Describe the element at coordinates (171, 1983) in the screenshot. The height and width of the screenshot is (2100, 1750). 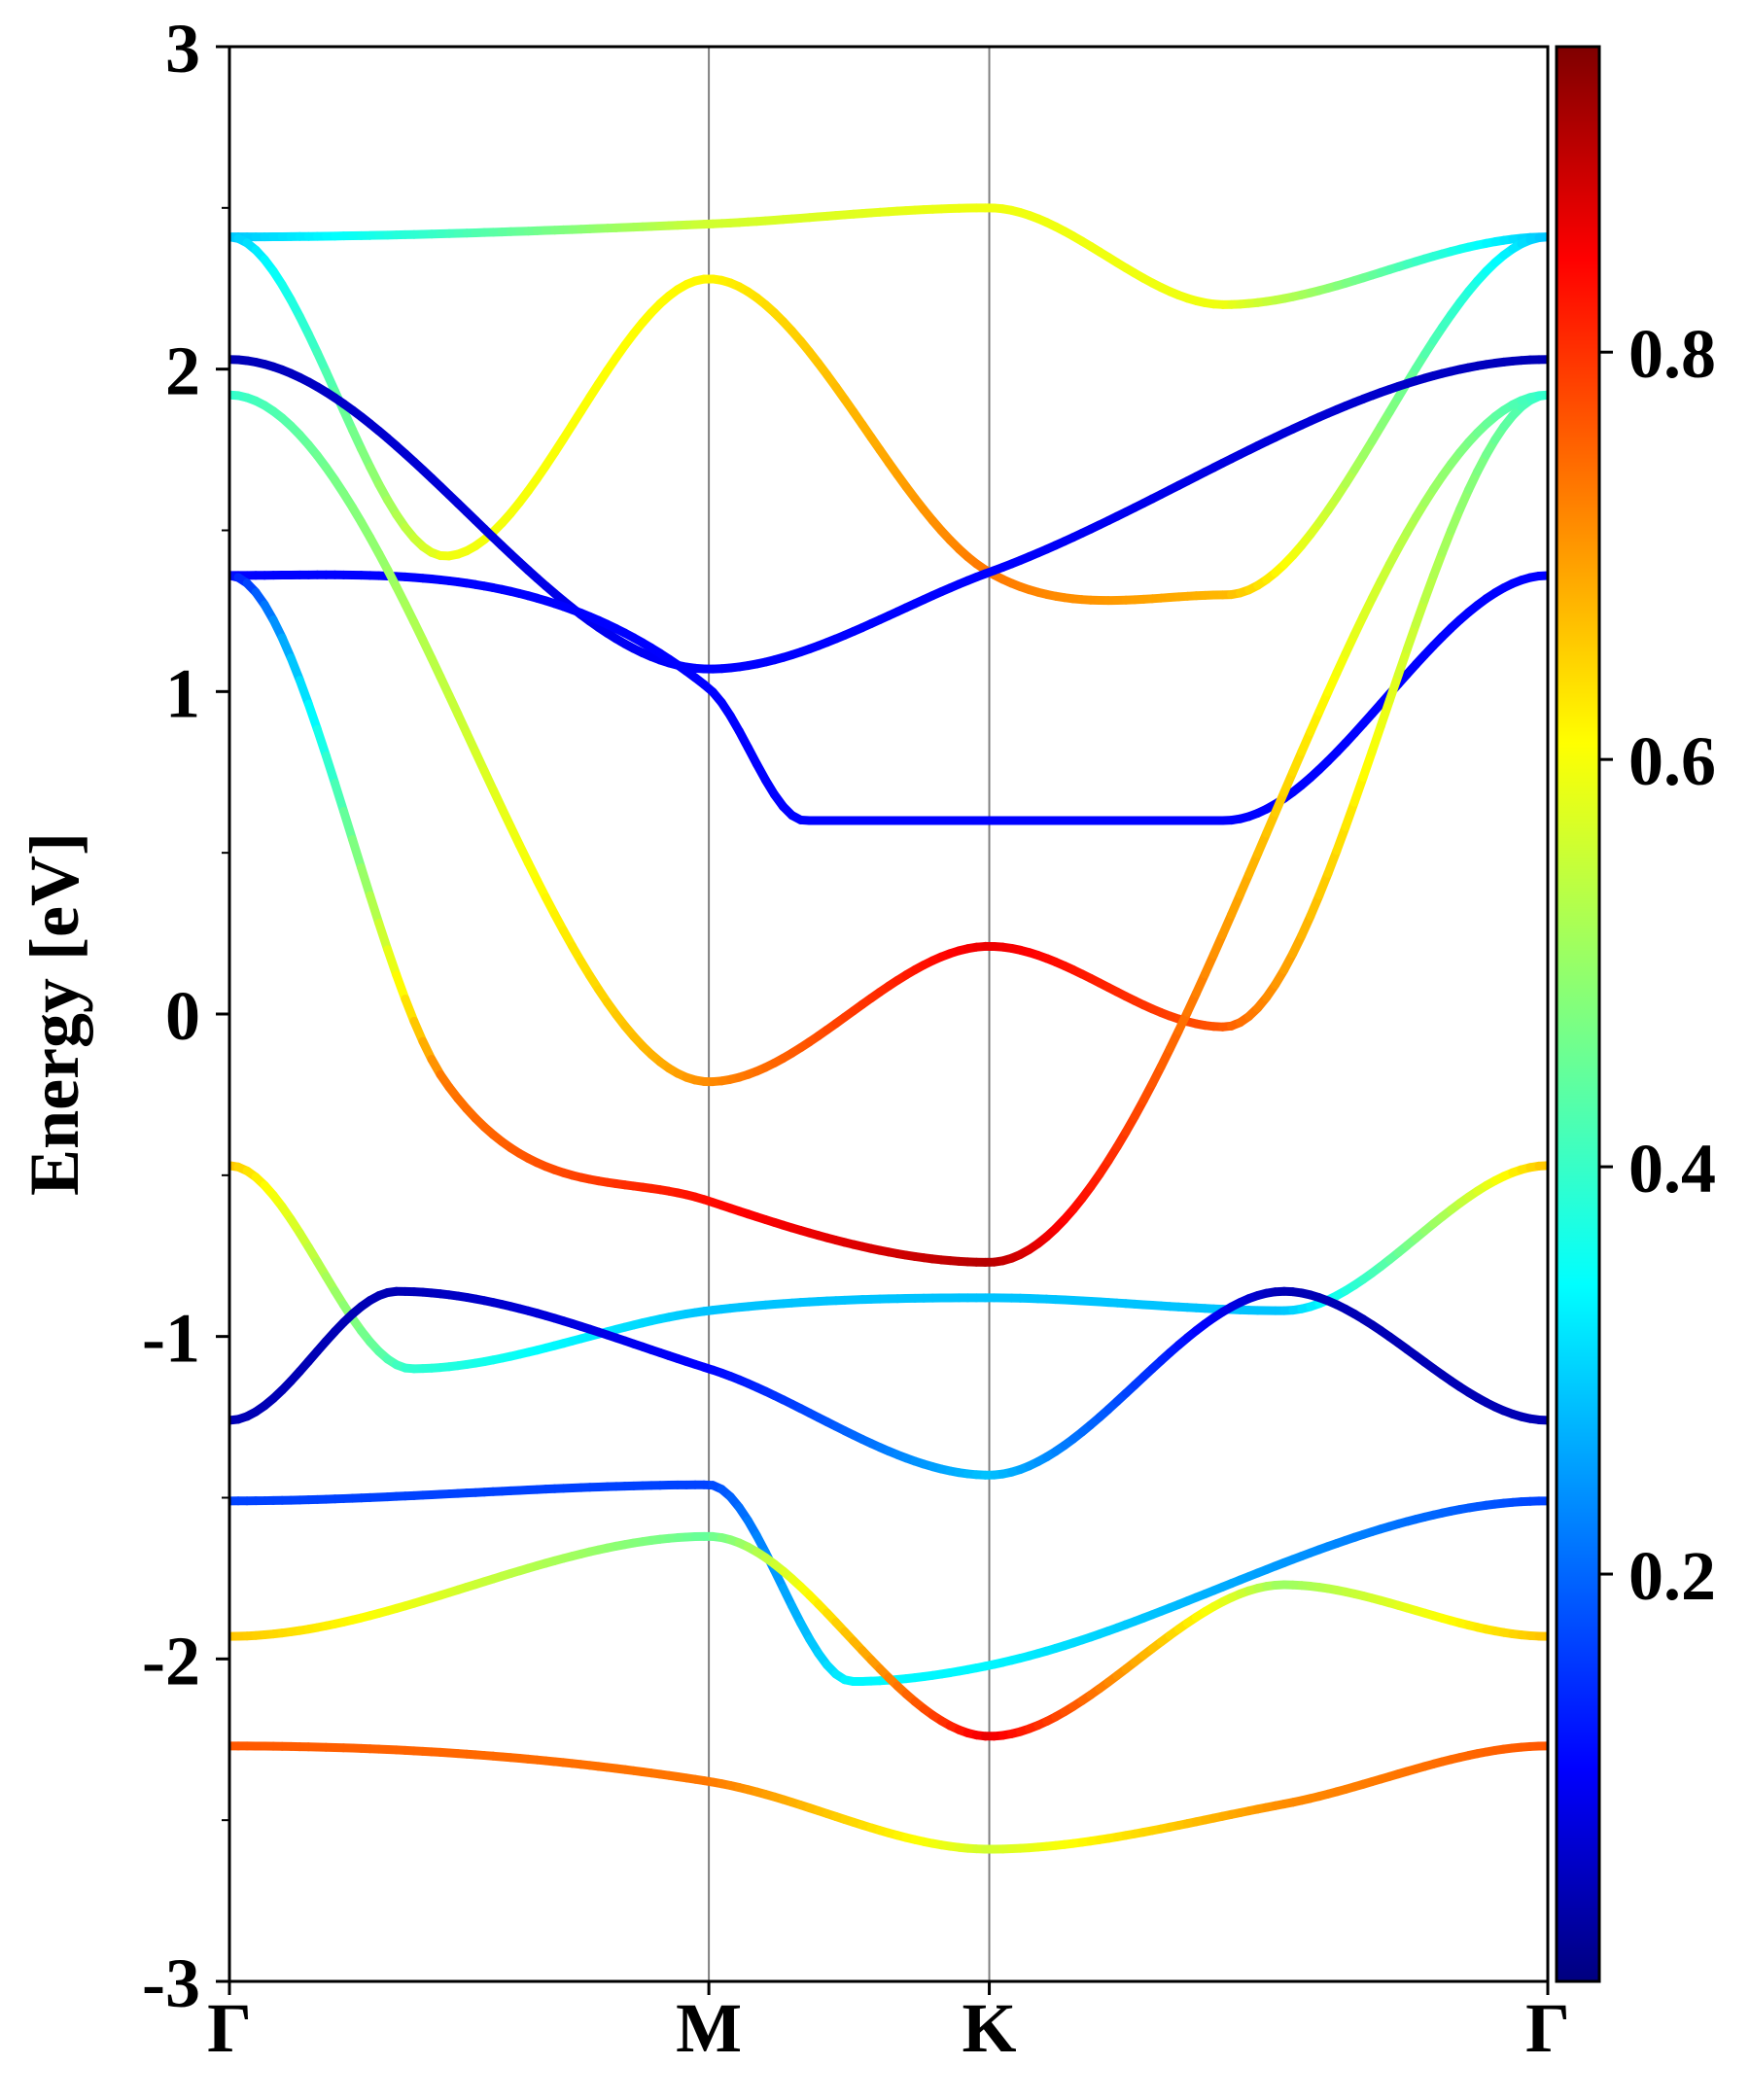
I see `y-tick-label: -3` at that location.